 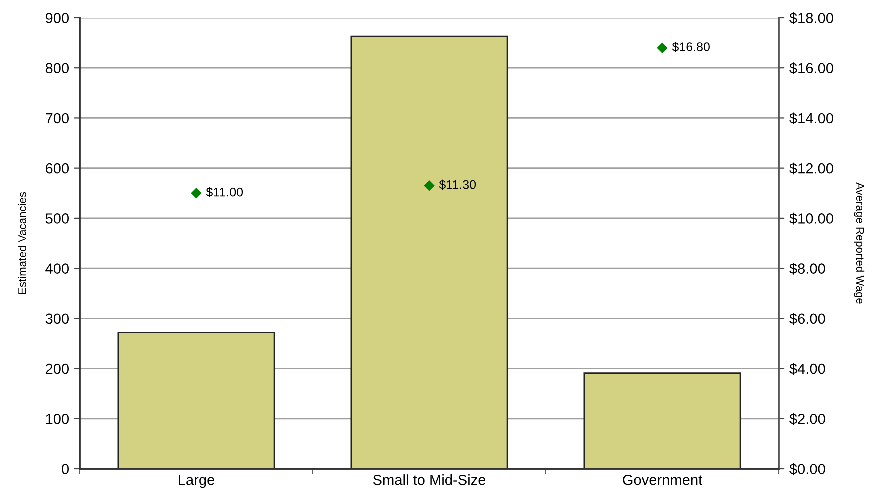 I want to click on y2-tick-label: $18.00, so click(x=812, y=18).